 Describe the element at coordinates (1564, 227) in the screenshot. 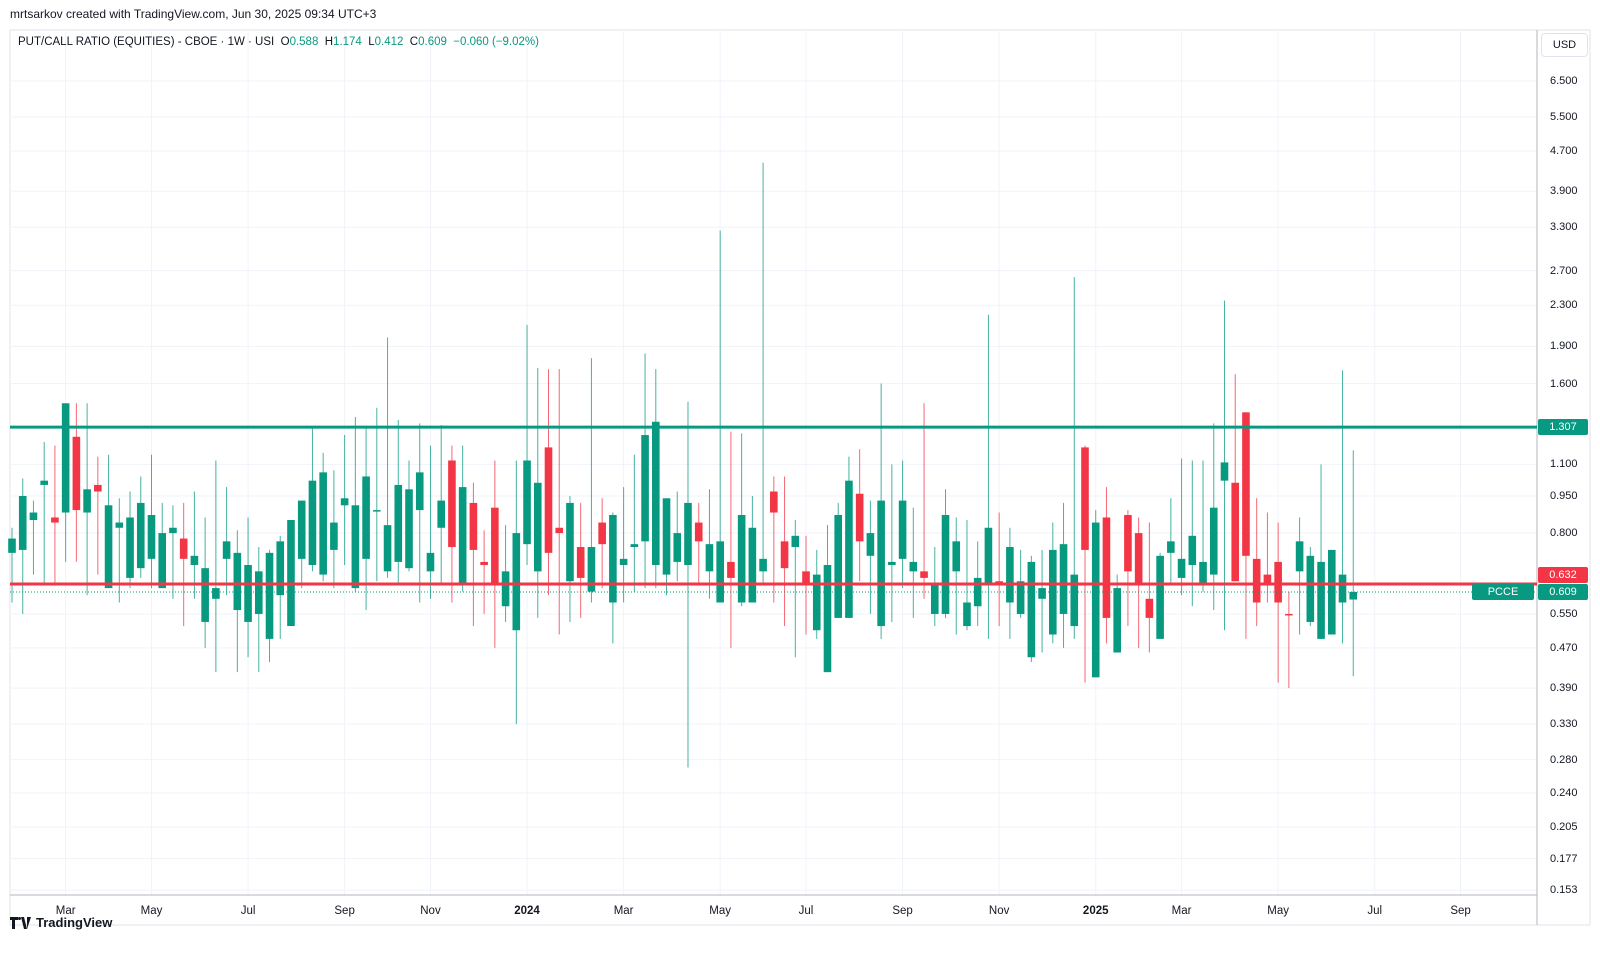

I see `price-tick-label: 3.300` at that location.